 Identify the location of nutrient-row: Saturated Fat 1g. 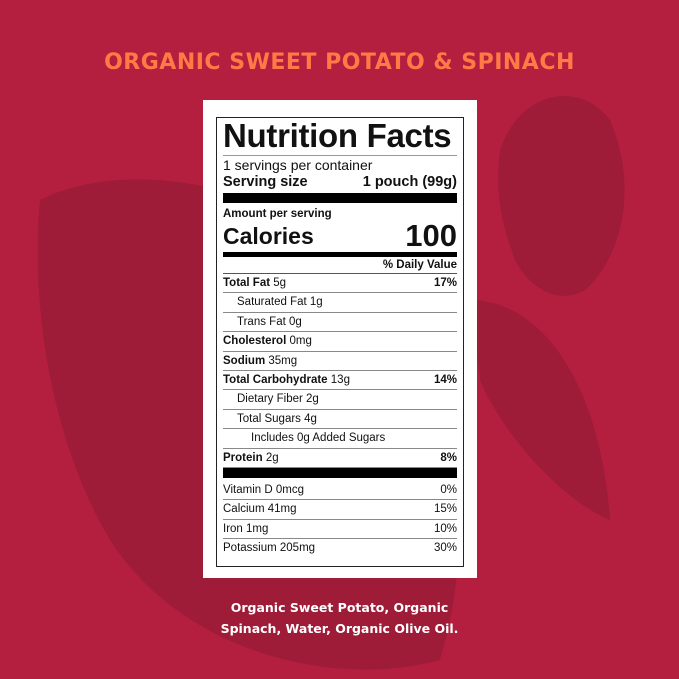
(340, 303).